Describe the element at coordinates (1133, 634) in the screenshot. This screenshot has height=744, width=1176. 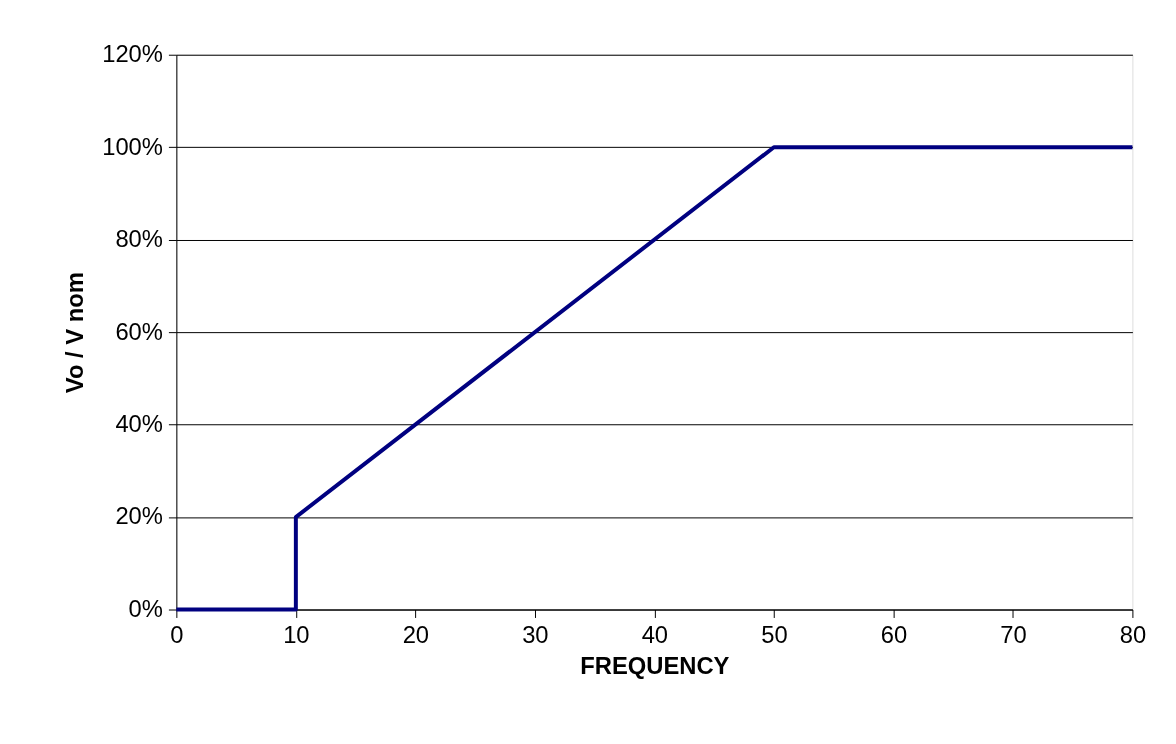
I see `x-tick-label: 80` at that location.